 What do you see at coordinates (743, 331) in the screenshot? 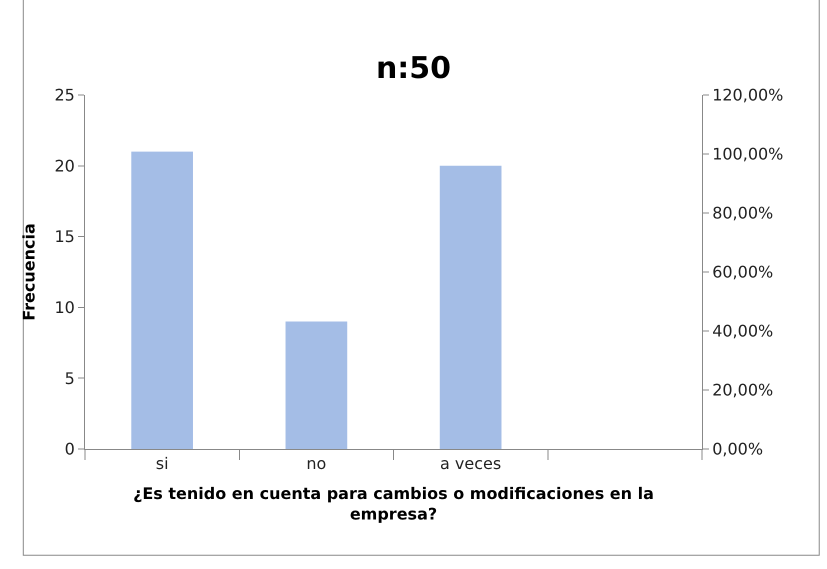
I see `y2-tick-label: 40,00%` at bounding box center [743, 331].